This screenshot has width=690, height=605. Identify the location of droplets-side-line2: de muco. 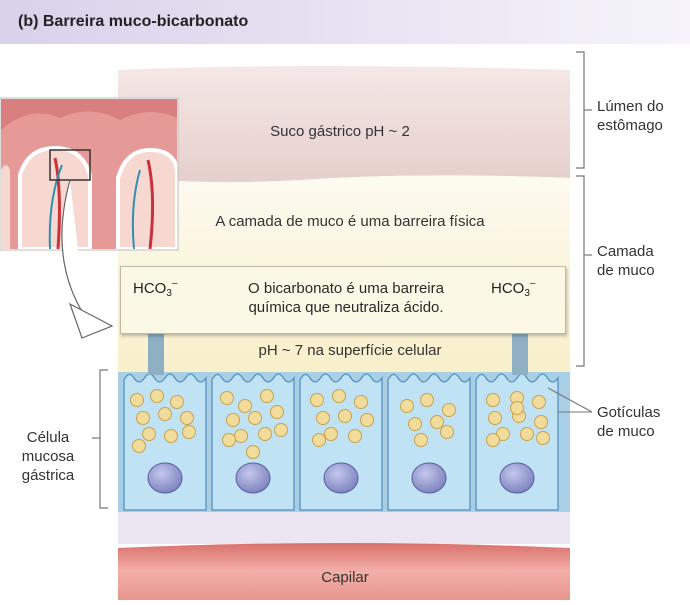
(626, 431).